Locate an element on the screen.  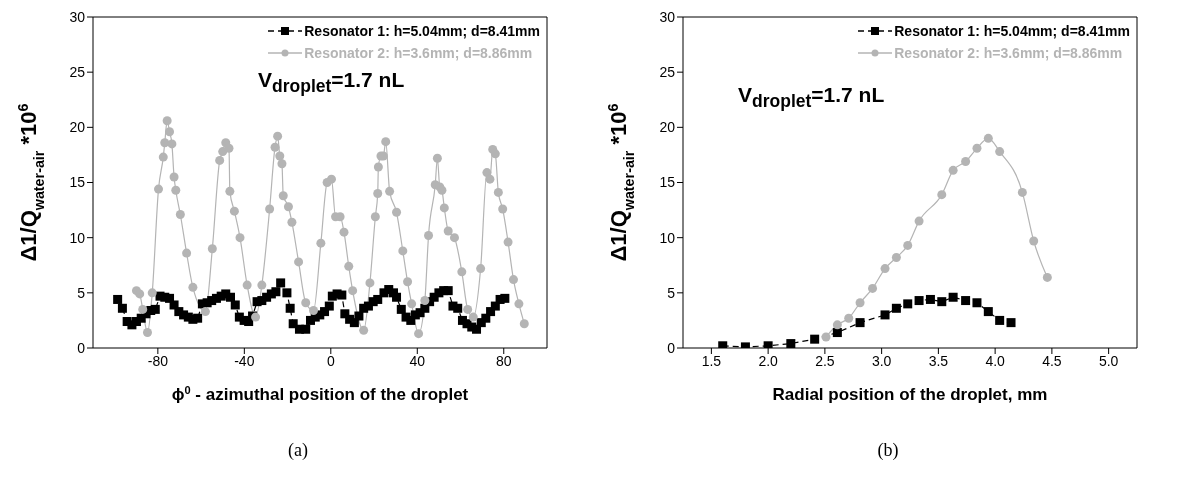
x-tick-label: 3.0 is located at coordinates (881, 360).